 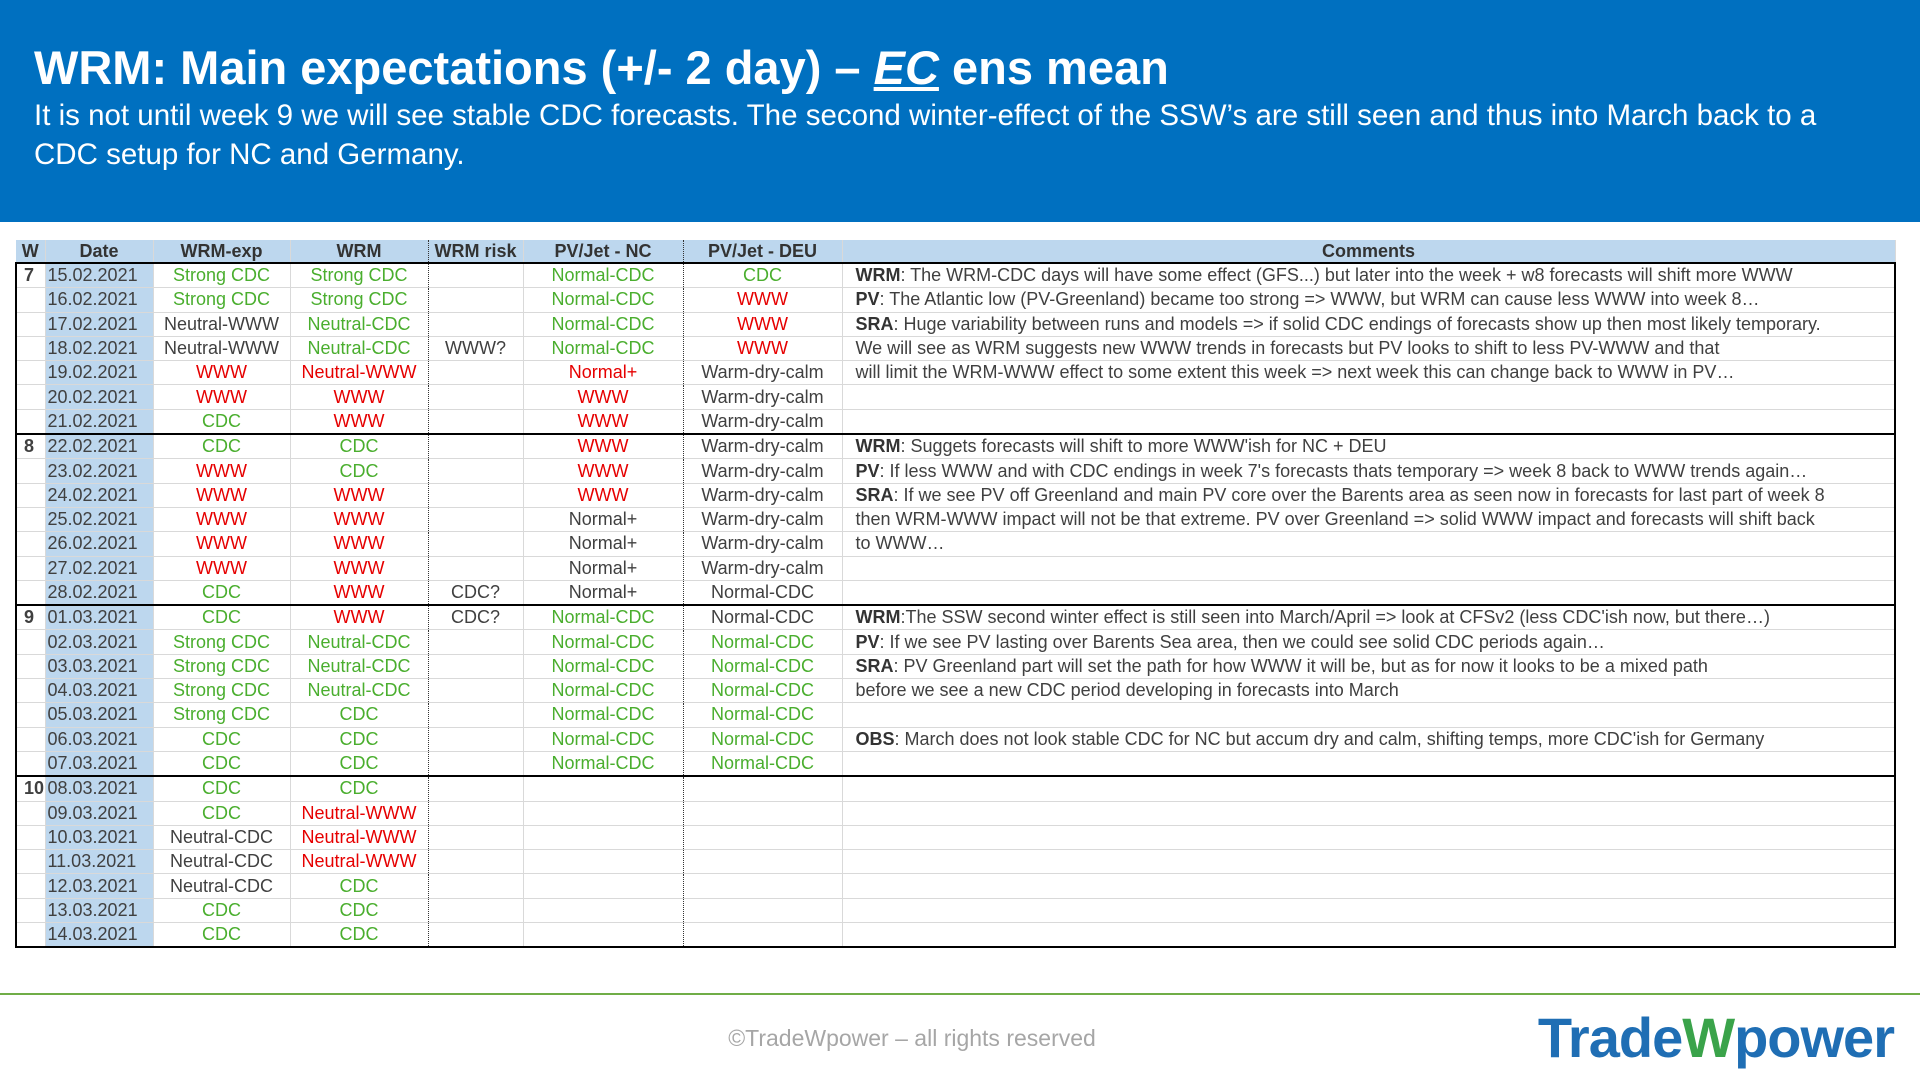 I want to click on table-row: 12.03.2021 Neutral-CDC CDC, so click(x=955, y=886).